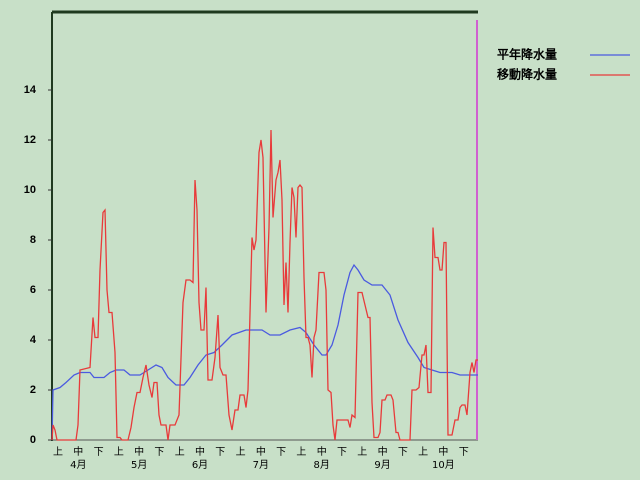 This screenshot has width=640, height=480. I want to click on month-label: 4月, so click(78, 465).